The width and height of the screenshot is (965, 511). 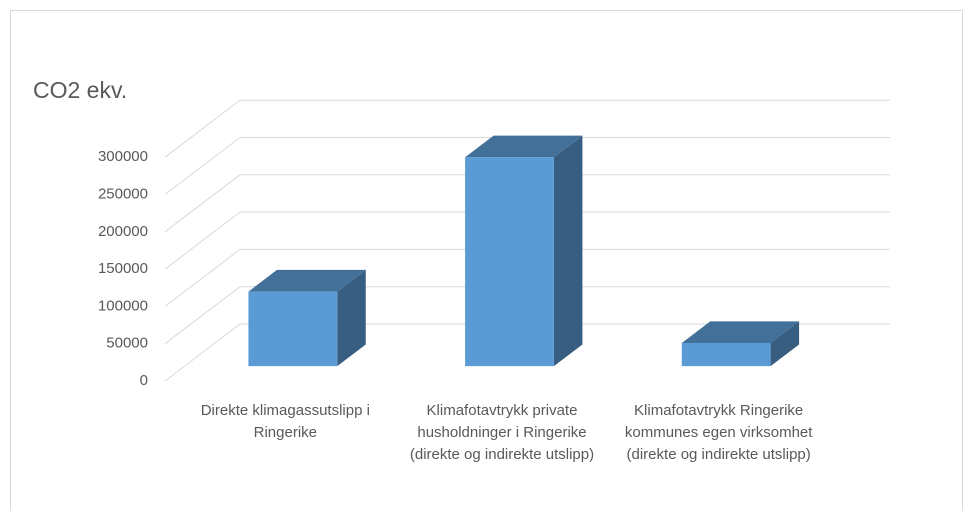 I want to click on y-tick-label: 200000, so click(x=123, y=231).